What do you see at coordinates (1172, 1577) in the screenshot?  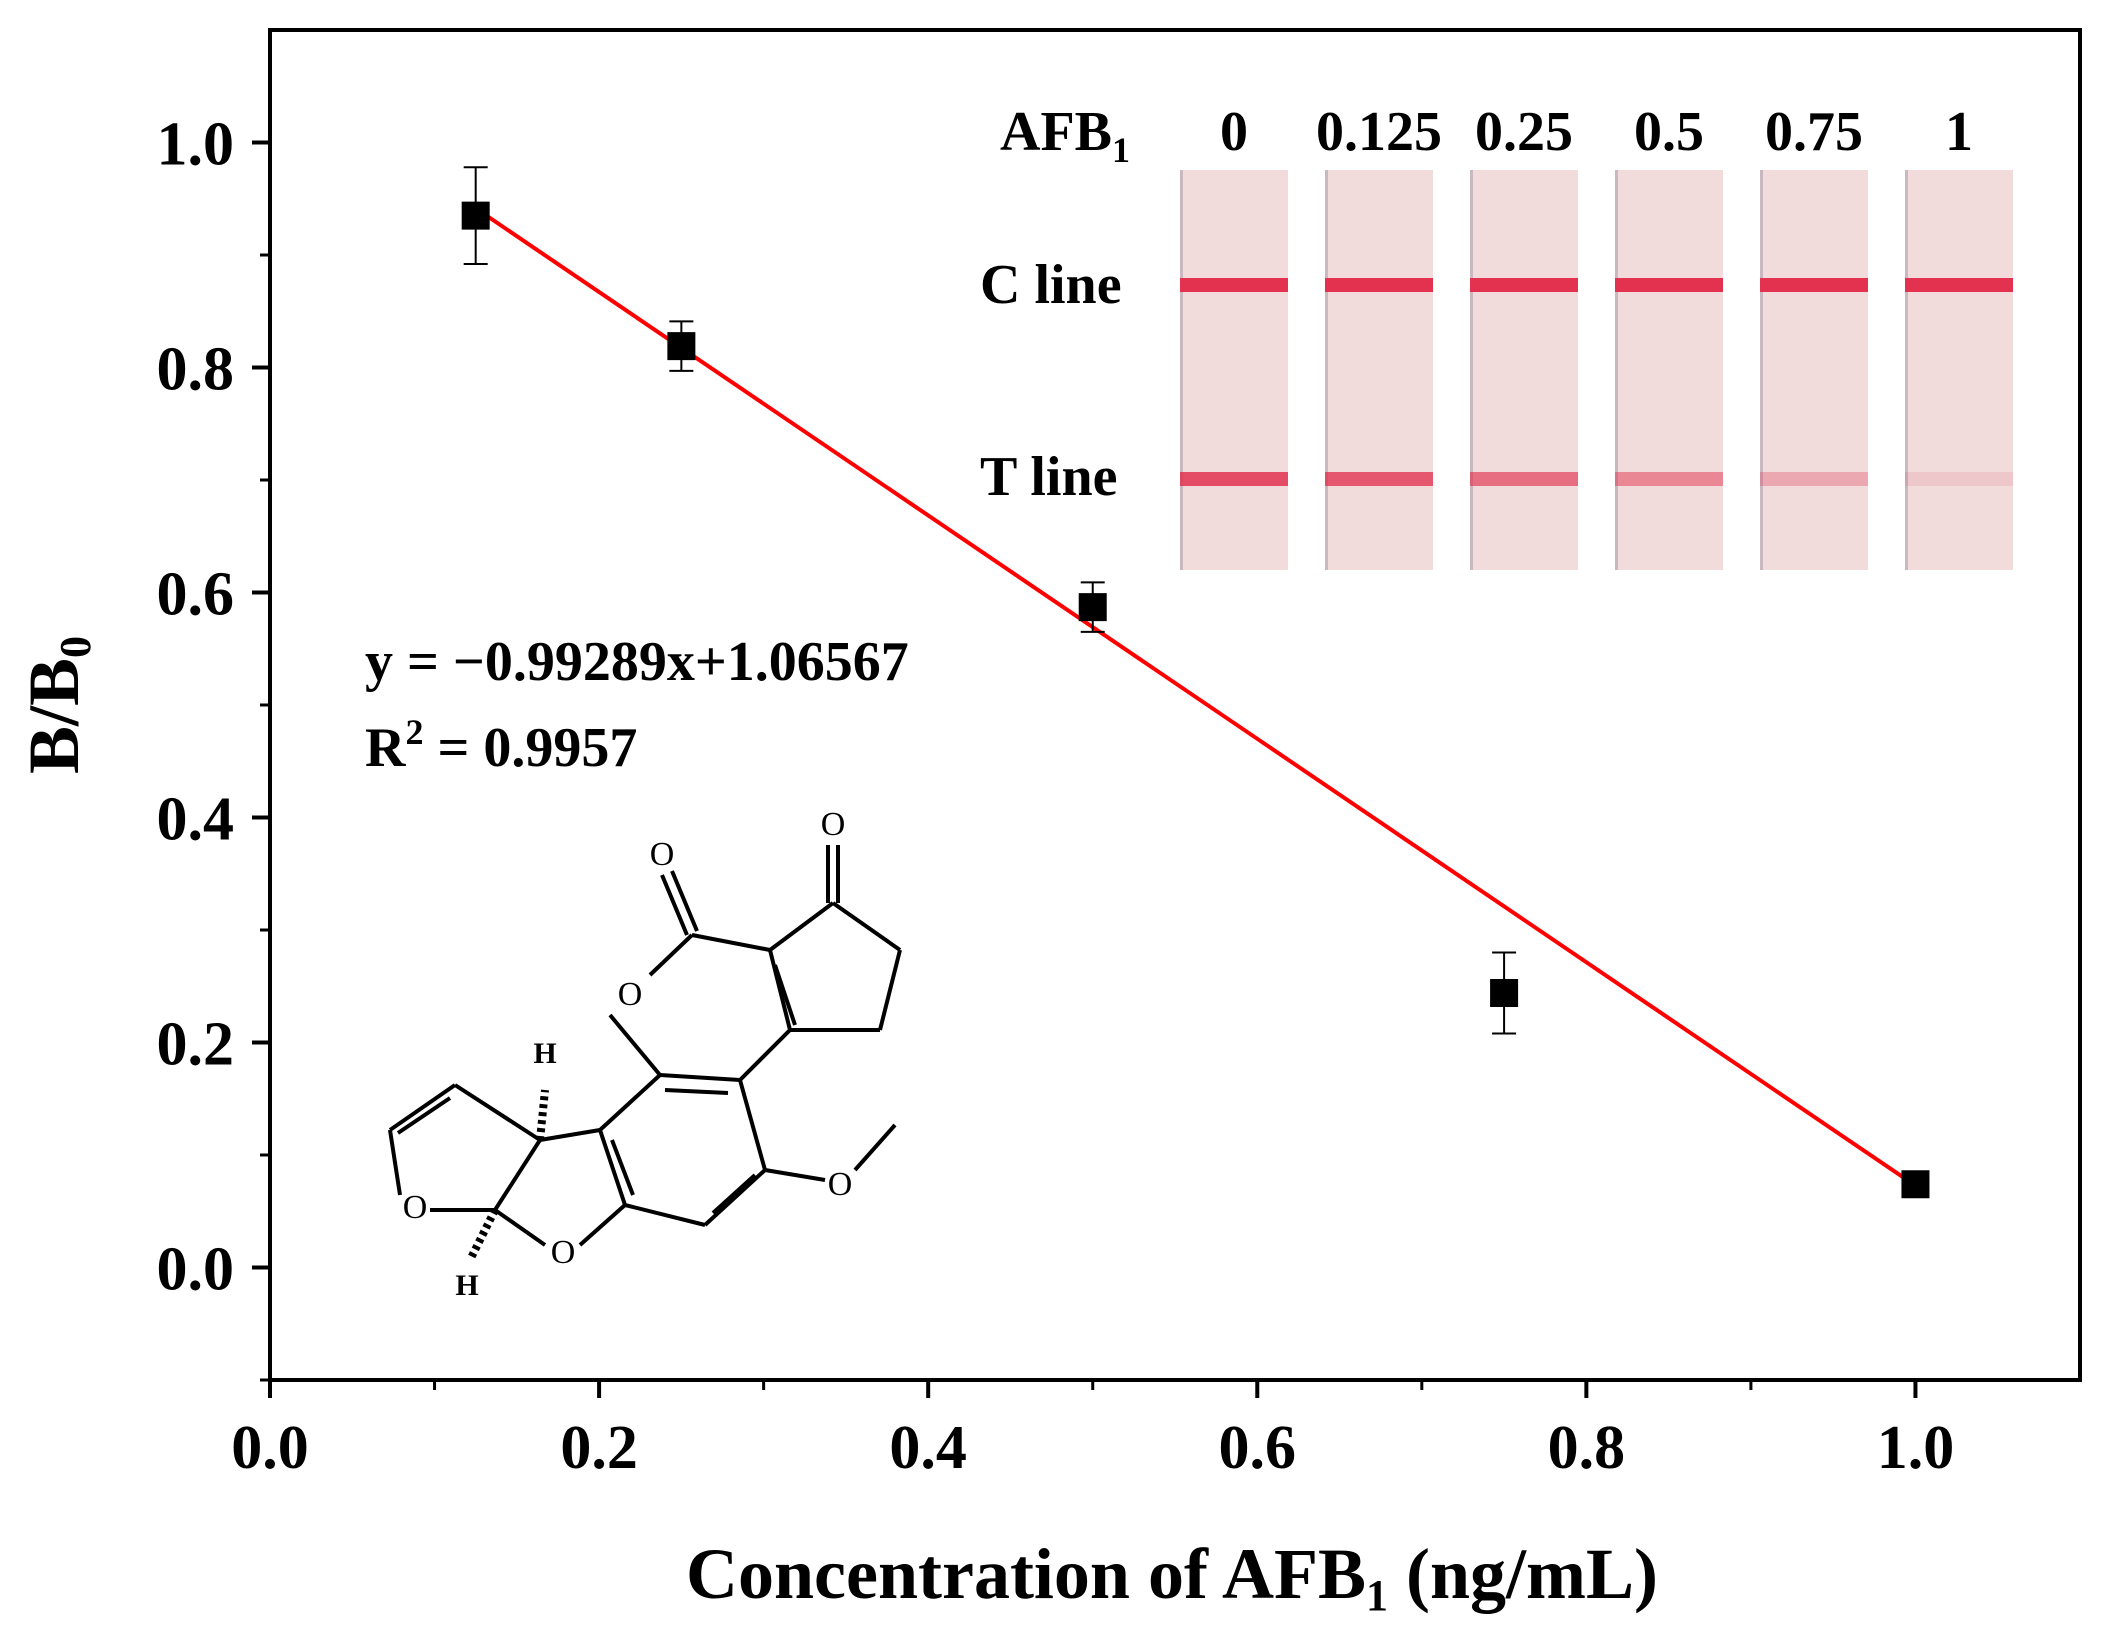 I see `x-axis-title: Concentration of AFB1 (ng/mL)` at bounding box center [1172, 1577].